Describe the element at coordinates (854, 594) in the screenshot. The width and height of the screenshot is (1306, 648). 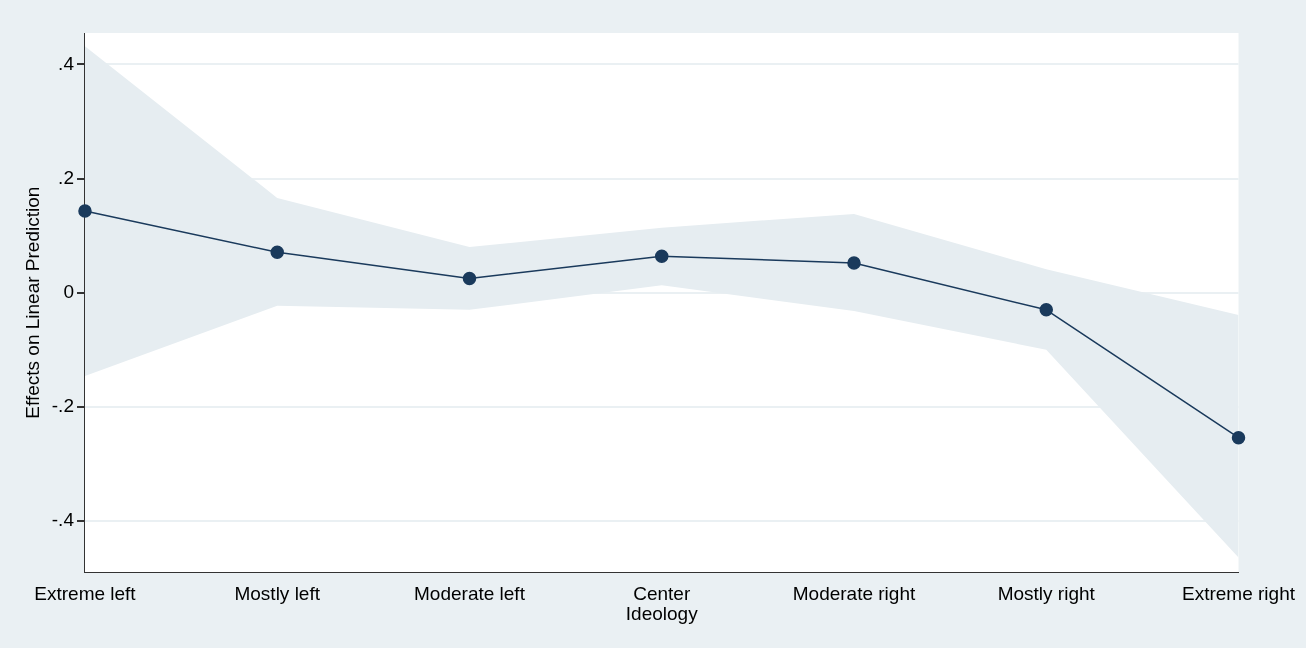
I see `x-tick-label: Moderate right` at that location.